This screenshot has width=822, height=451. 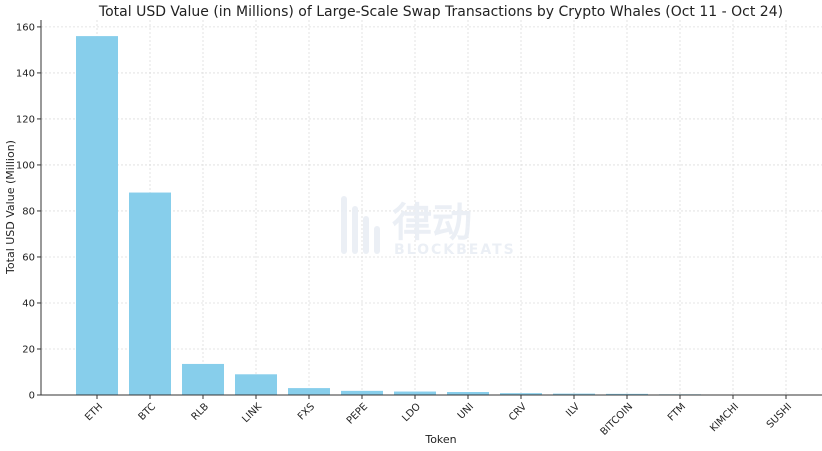 What do you see at coordinates (574, 394) in the screenshot?
I see `bar-ilv` at bounding box center [574, 394].